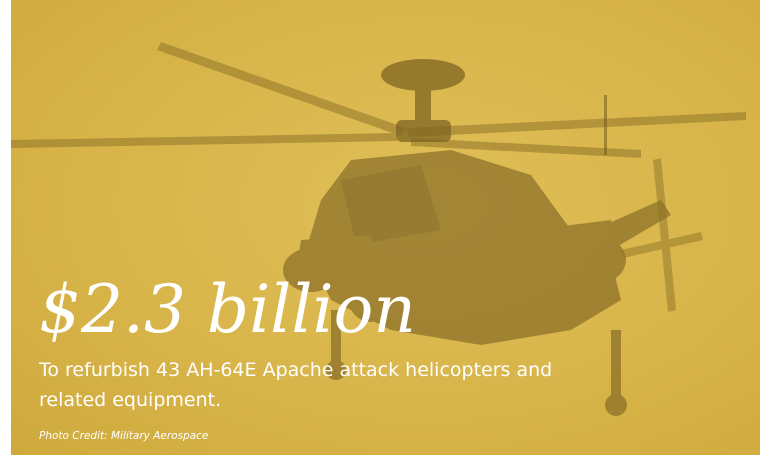 The image size is (770, 463). Describe the element at coordinates (423, 100) in the screenshot. I see `radar-dome` at that location.